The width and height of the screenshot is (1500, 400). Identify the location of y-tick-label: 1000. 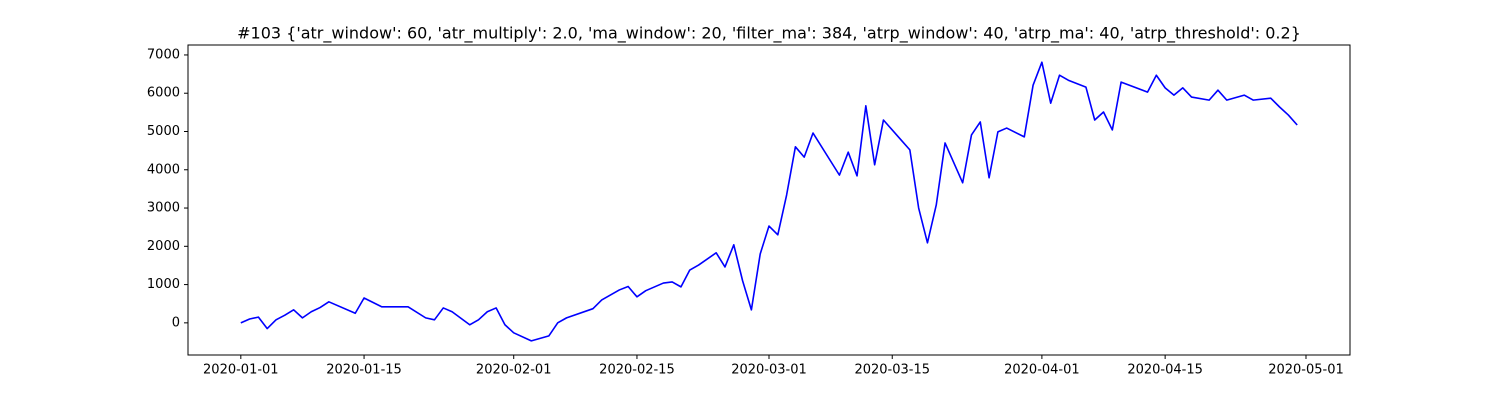
(163, 284).